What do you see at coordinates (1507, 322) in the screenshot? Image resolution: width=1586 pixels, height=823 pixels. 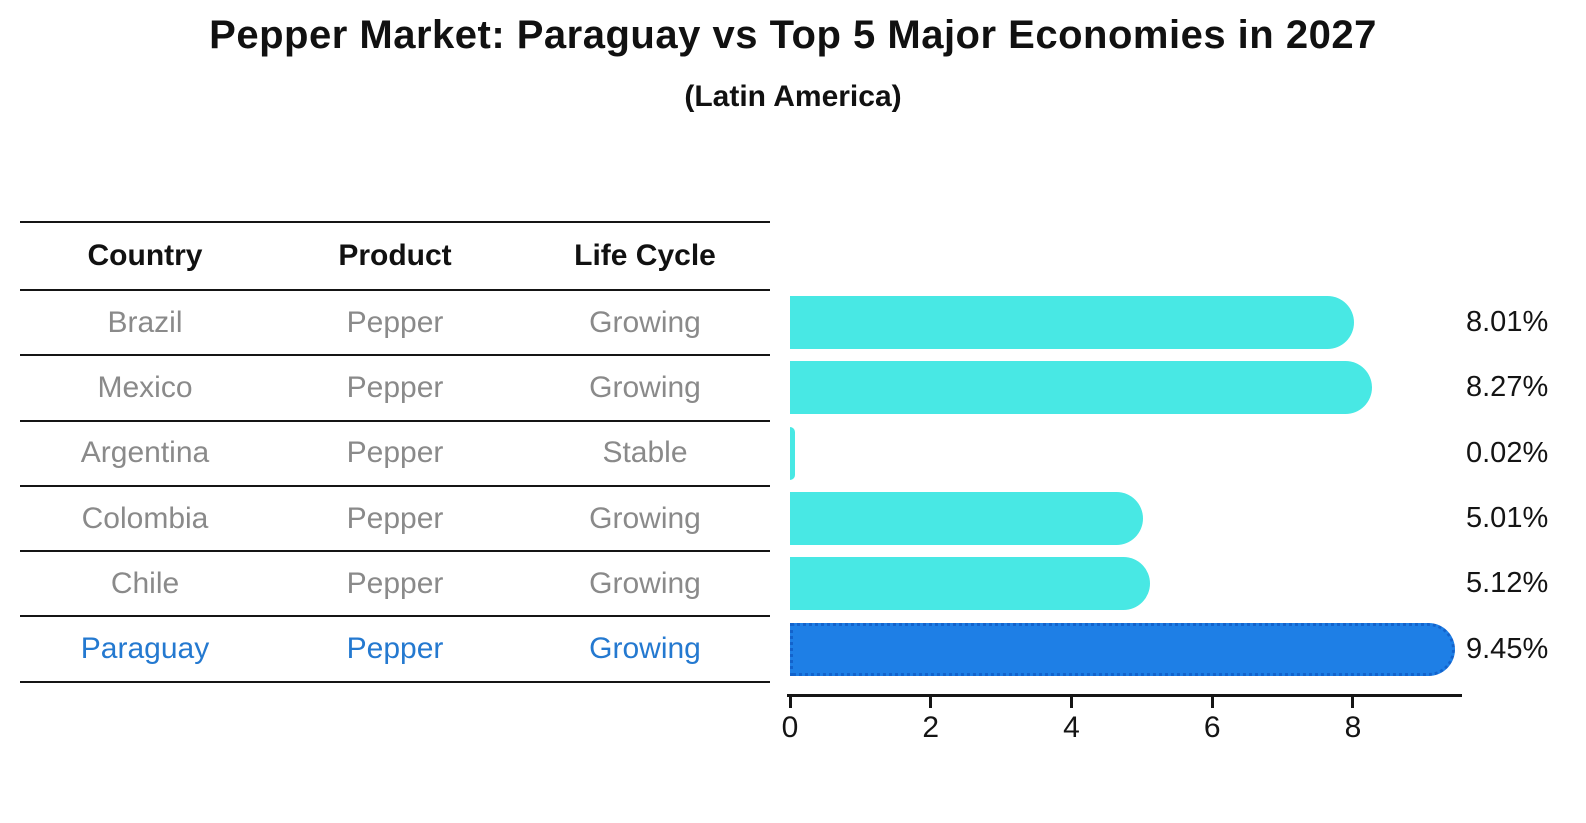 I see `value-label-brazil: 8.01%` at bounding box center [1507, 322].